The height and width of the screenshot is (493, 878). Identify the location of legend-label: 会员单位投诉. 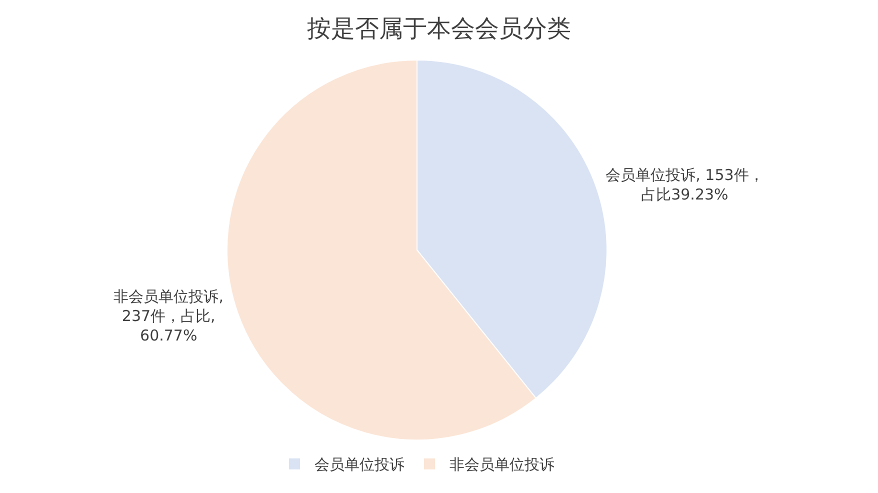
(359, 465).